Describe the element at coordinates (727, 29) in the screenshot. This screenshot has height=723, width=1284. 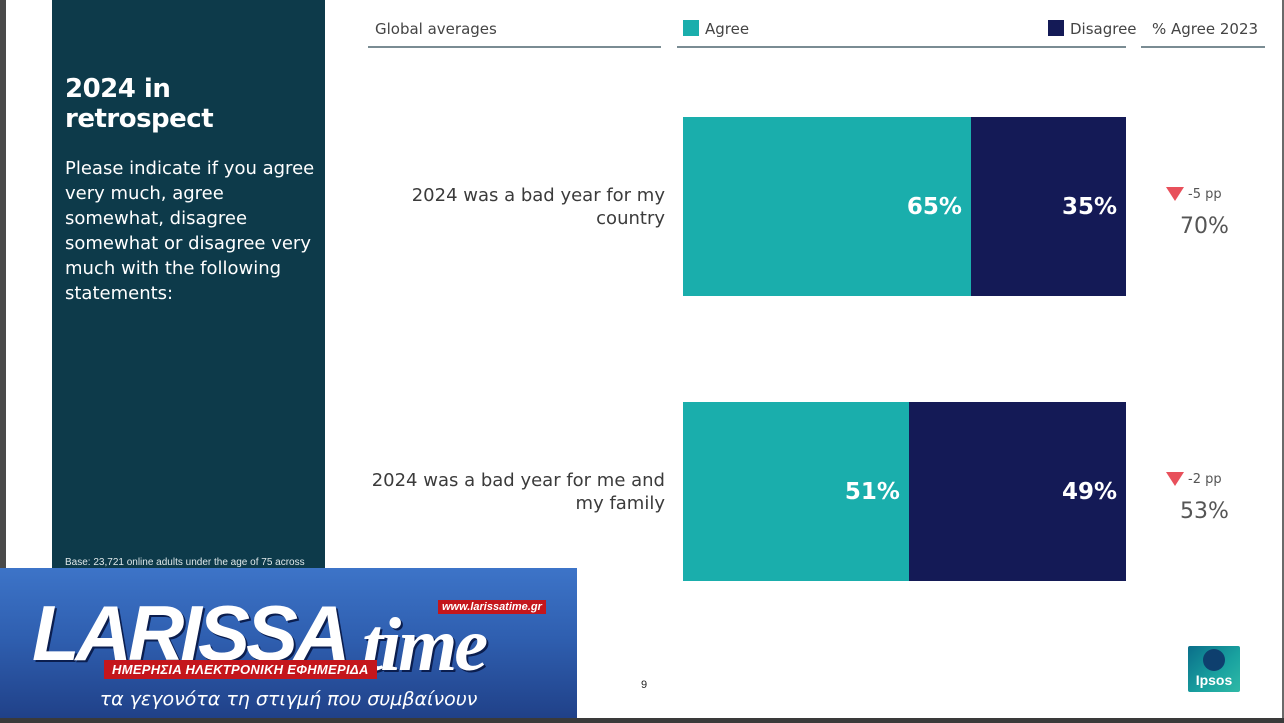
I see `legend-agree-label: Agree` at that location.